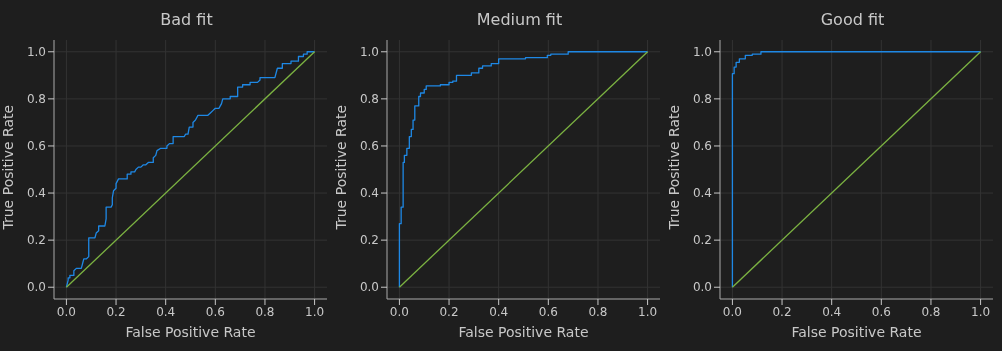 The width and height of the screenshot is (1002, 351). I want to click on chart-title: Bad fit, so click(186, 20).